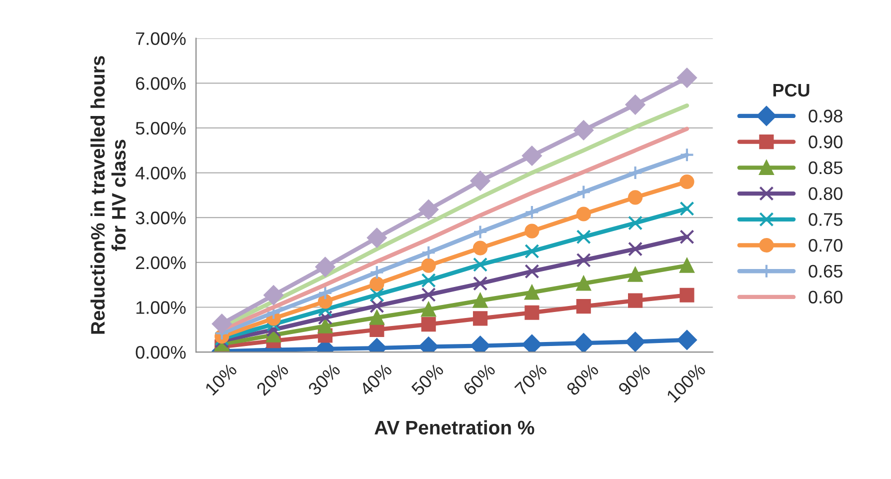 This screenshot has width=891, height=479. What do you see at coordinates (791, 90) in the screenshot?
I see `legend-title: PCU` at bounding box center [791, 90].